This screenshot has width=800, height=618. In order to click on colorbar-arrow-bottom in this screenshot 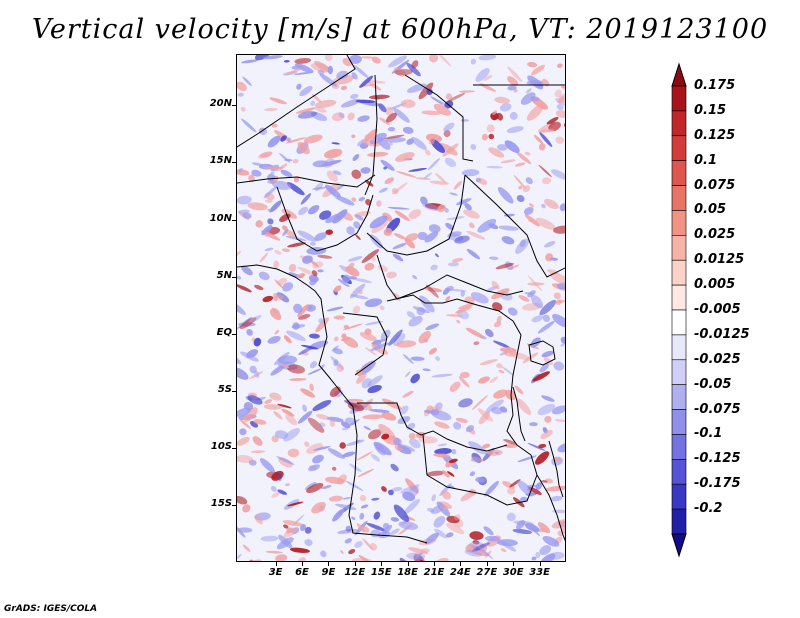, I will do `click(679, 545)`.